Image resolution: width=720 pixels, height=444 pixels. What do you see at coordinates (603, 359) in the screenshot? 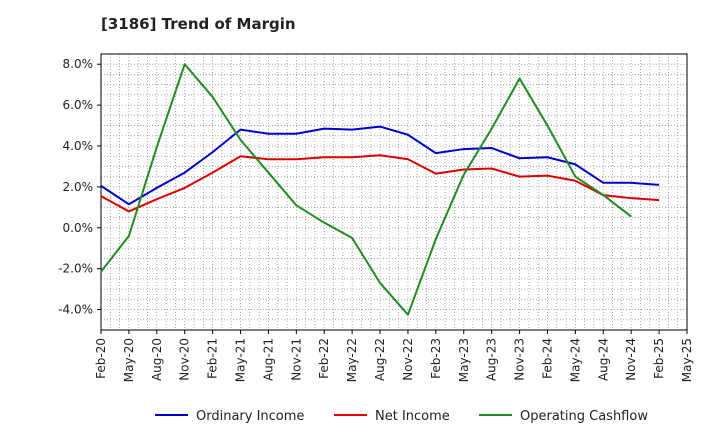
I see `x-tick-label: Aug-24` at bounding box center [603, 359].